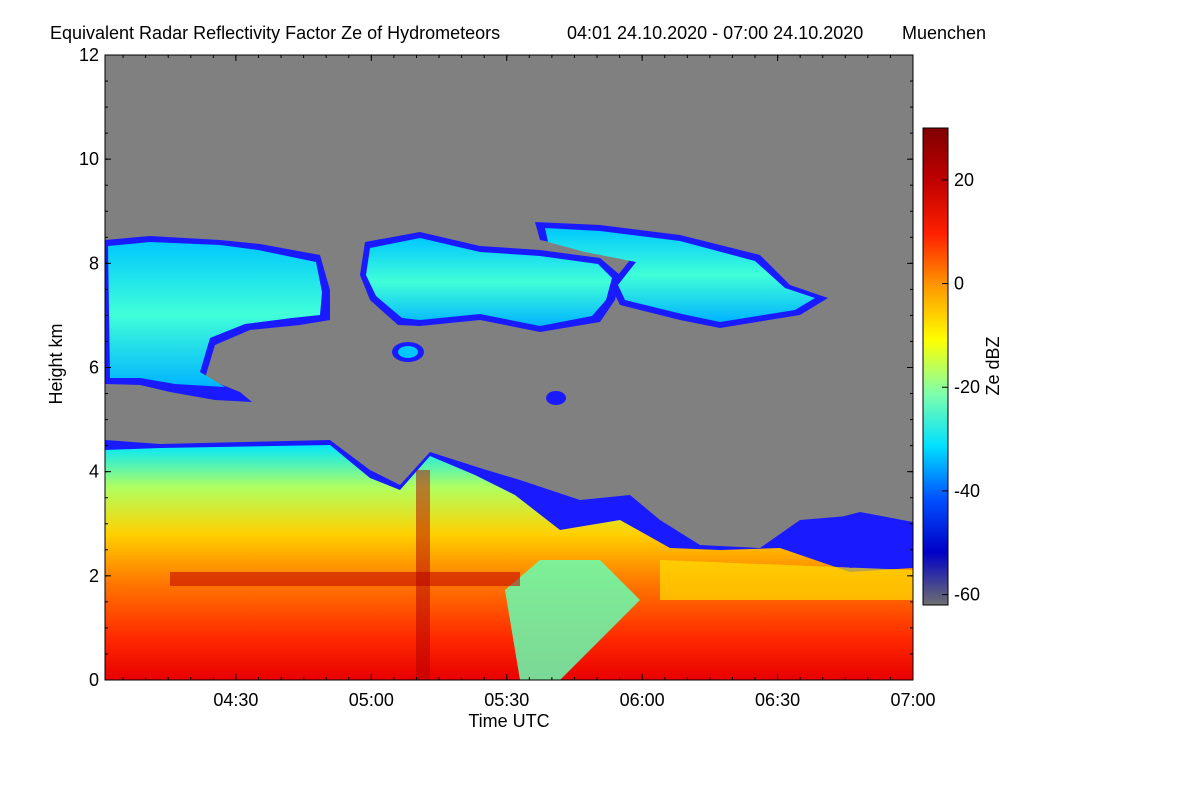 The image size is (1200, 800). I want to click on y-tick-label: 12, so click(89, 55).